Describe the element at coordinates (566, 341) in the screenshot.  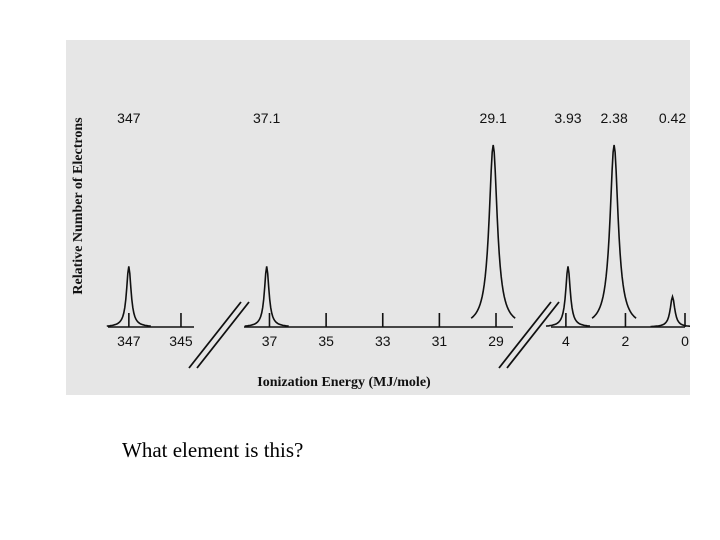
I see `x-tick-label: 4` at that location.